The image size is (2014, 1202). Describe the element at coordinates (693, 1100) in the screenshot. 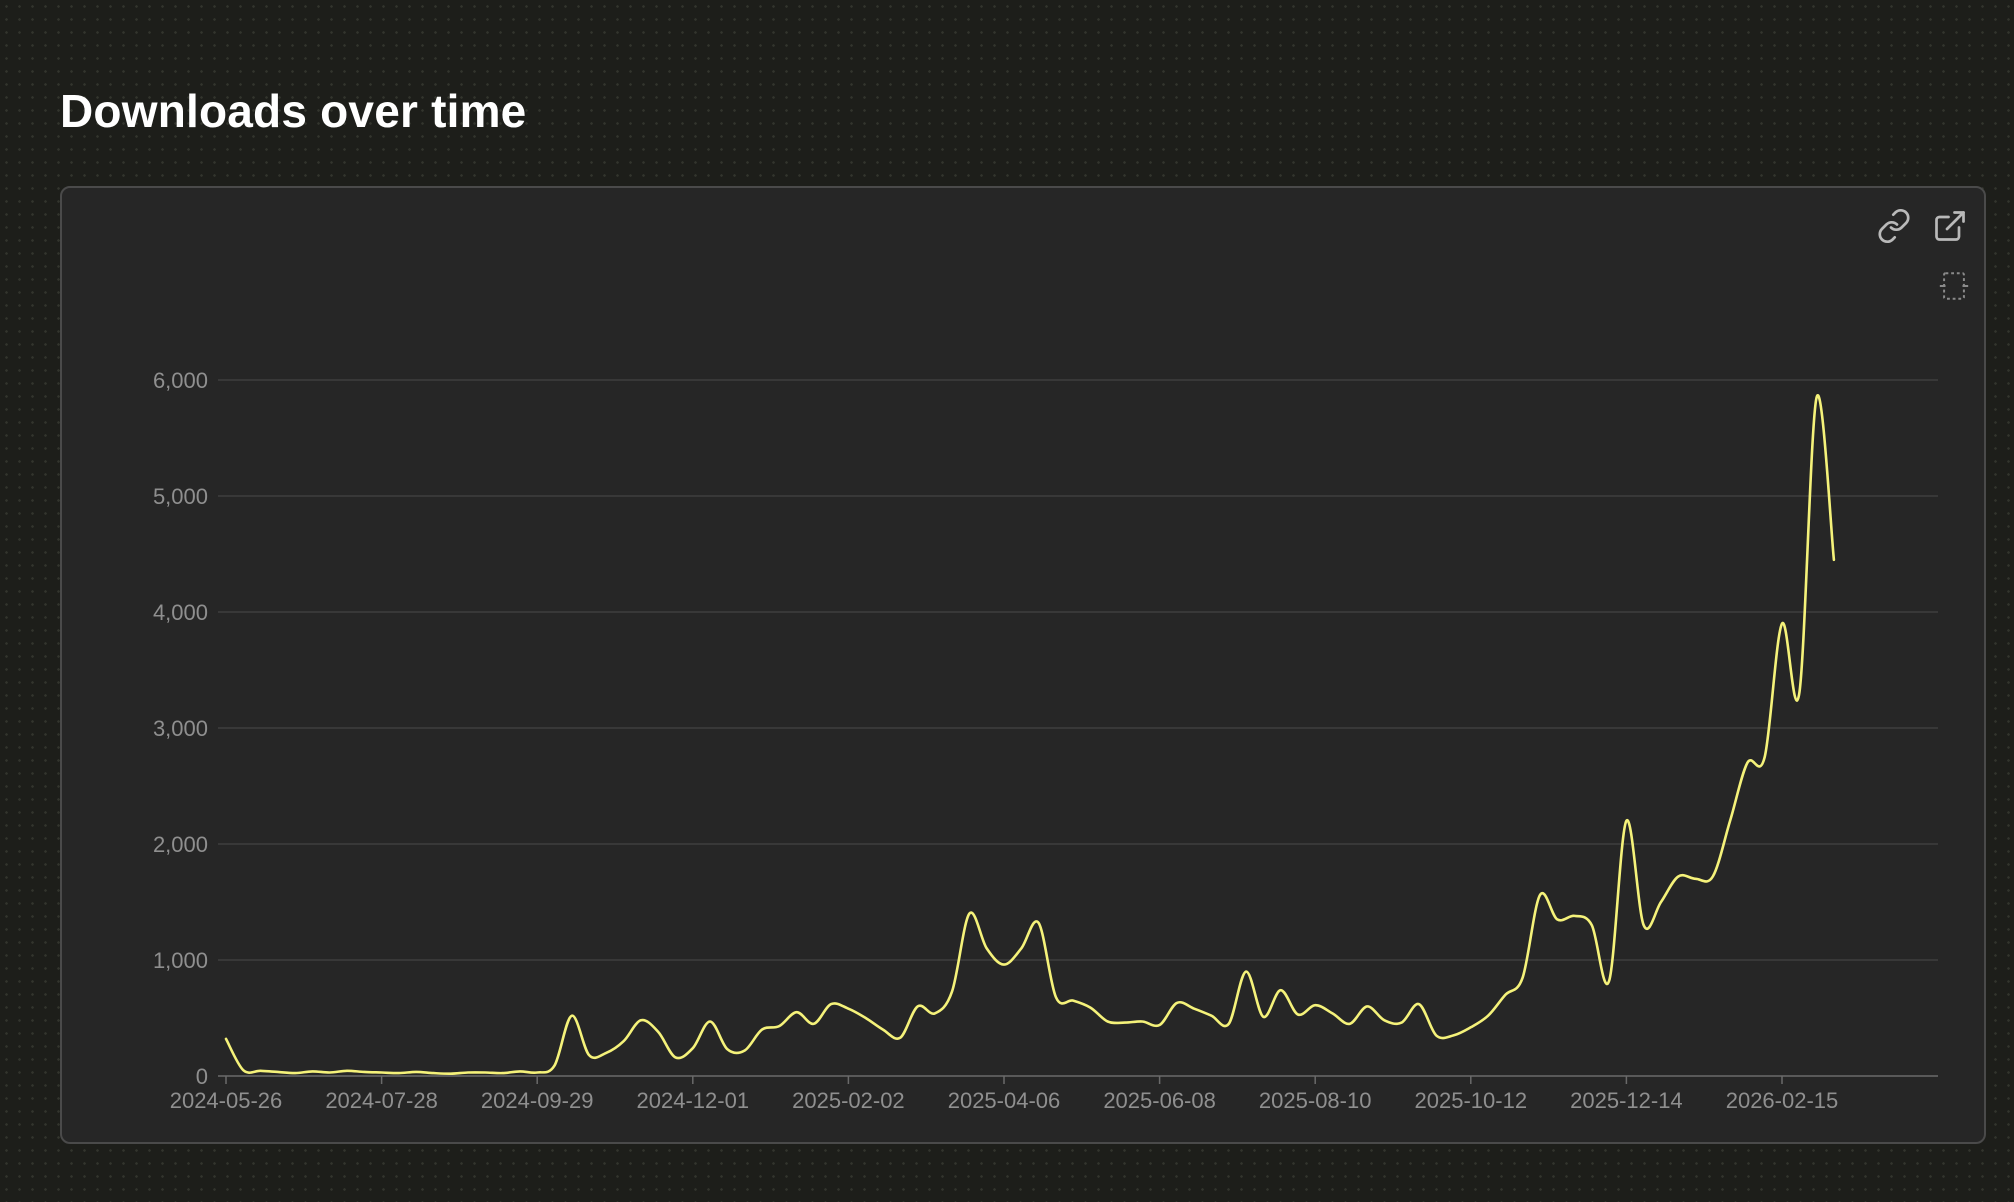

I see `x-tick-label: 2024-12-01` at that location.